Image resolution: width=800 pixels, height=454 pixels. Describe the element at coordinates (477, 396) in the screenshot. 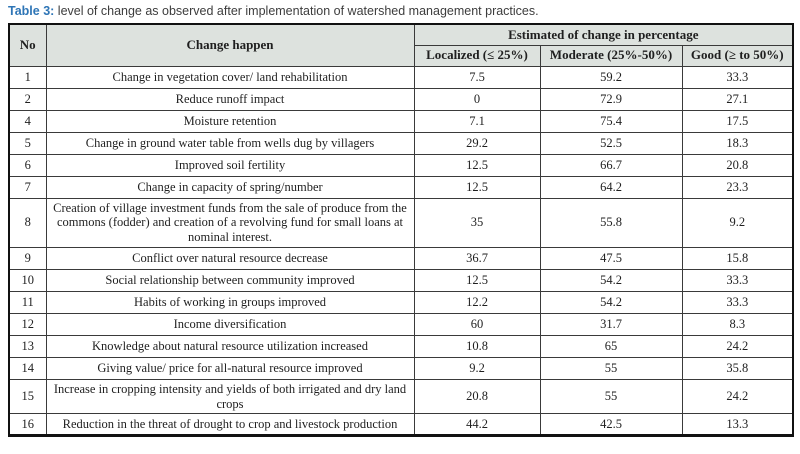

I see `row-localized-cell: 20.8` at that location.